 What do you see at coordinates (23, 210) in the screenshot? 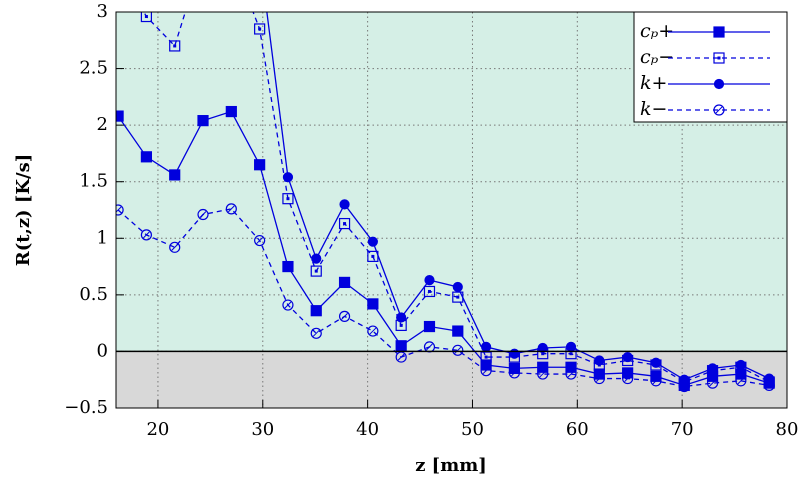
I see `y-axis-label: R(t,z) [K/s]` at bounding box center [23, 210].